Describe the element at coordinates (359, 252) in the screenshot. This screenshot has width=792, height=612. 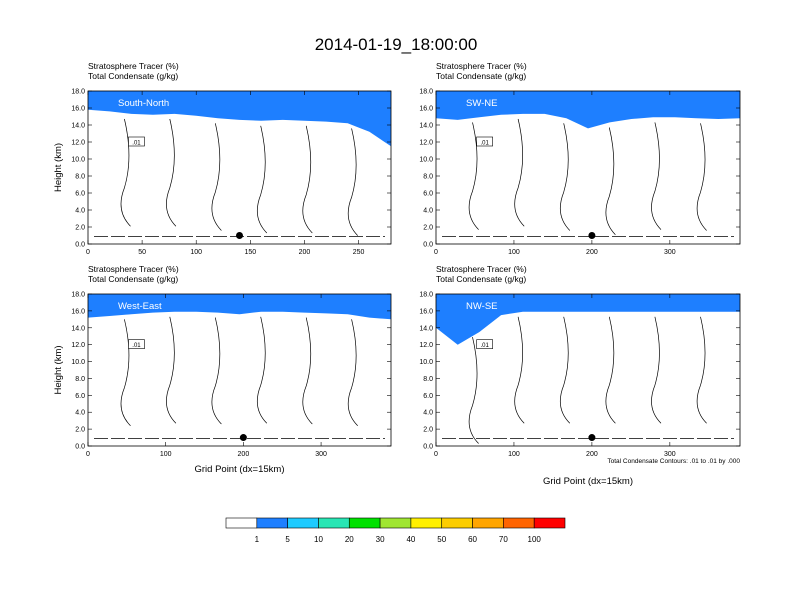
I see `x-tick-label: 250` at that location.